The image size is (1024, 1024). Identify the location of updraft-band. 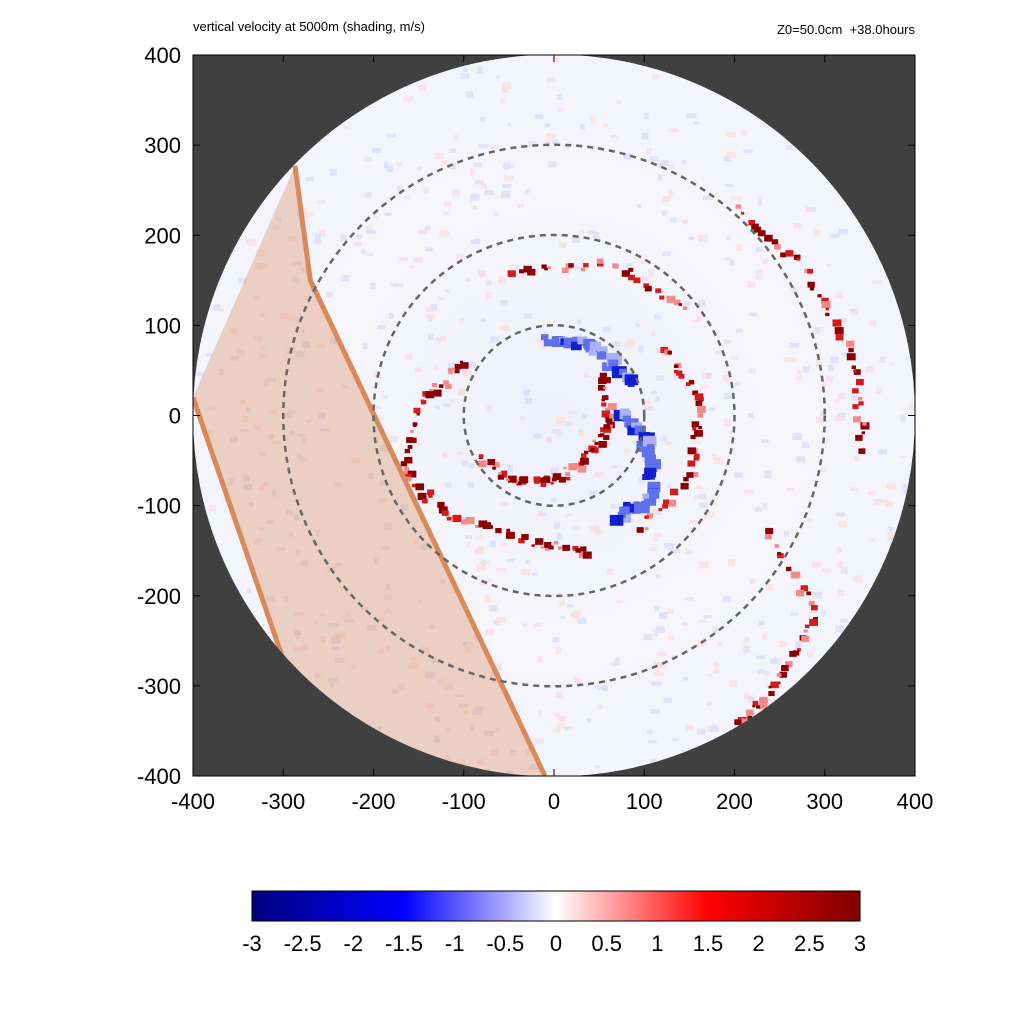
(496, 459).